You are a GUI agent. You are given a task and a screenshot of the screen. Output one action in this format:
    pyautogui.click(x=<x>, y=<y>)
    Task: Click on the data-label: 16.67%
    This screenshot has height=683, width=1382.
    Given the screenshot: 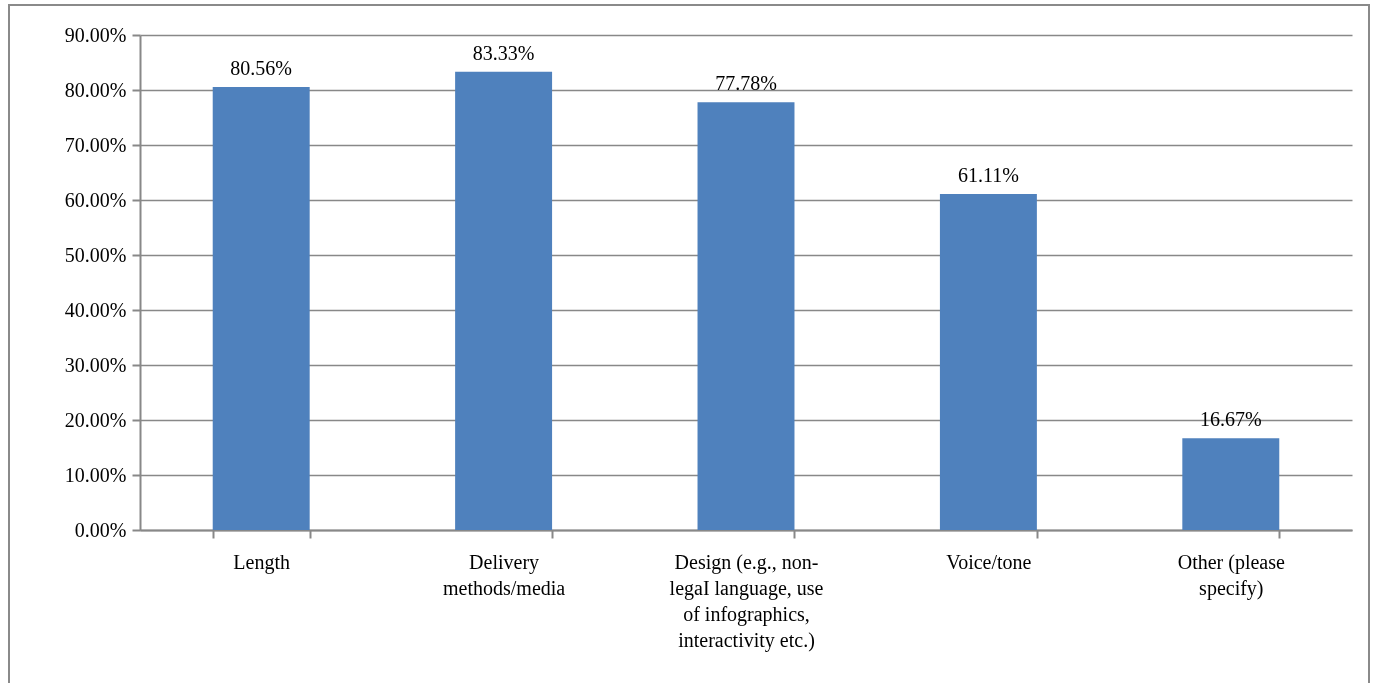 What is the action you would take?
    pyautogui.click(x=1230, y=419)
    